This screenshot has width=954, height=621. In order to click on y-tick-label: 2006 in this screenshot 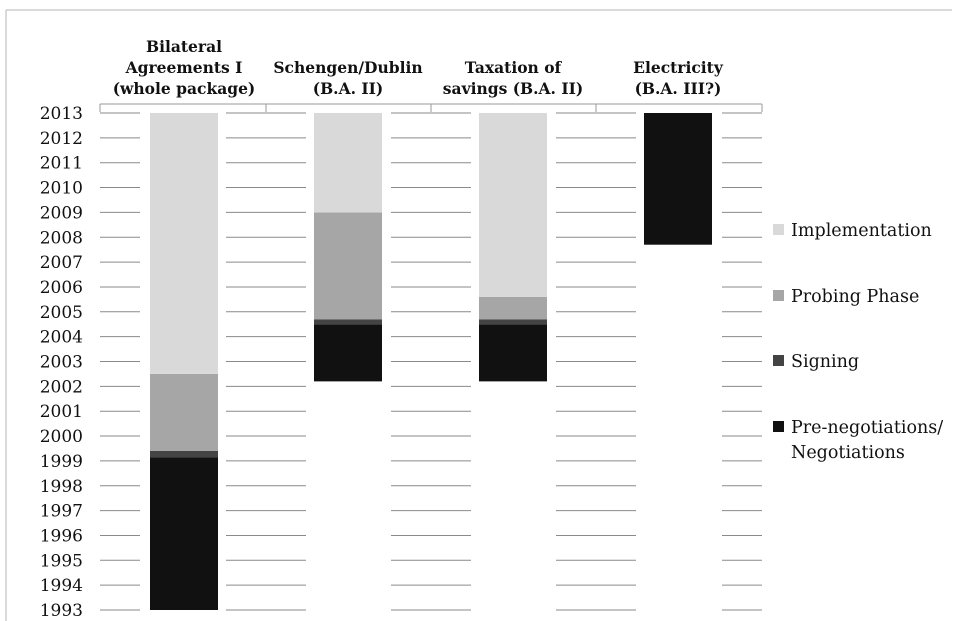, I will do `click(61, 288)`.